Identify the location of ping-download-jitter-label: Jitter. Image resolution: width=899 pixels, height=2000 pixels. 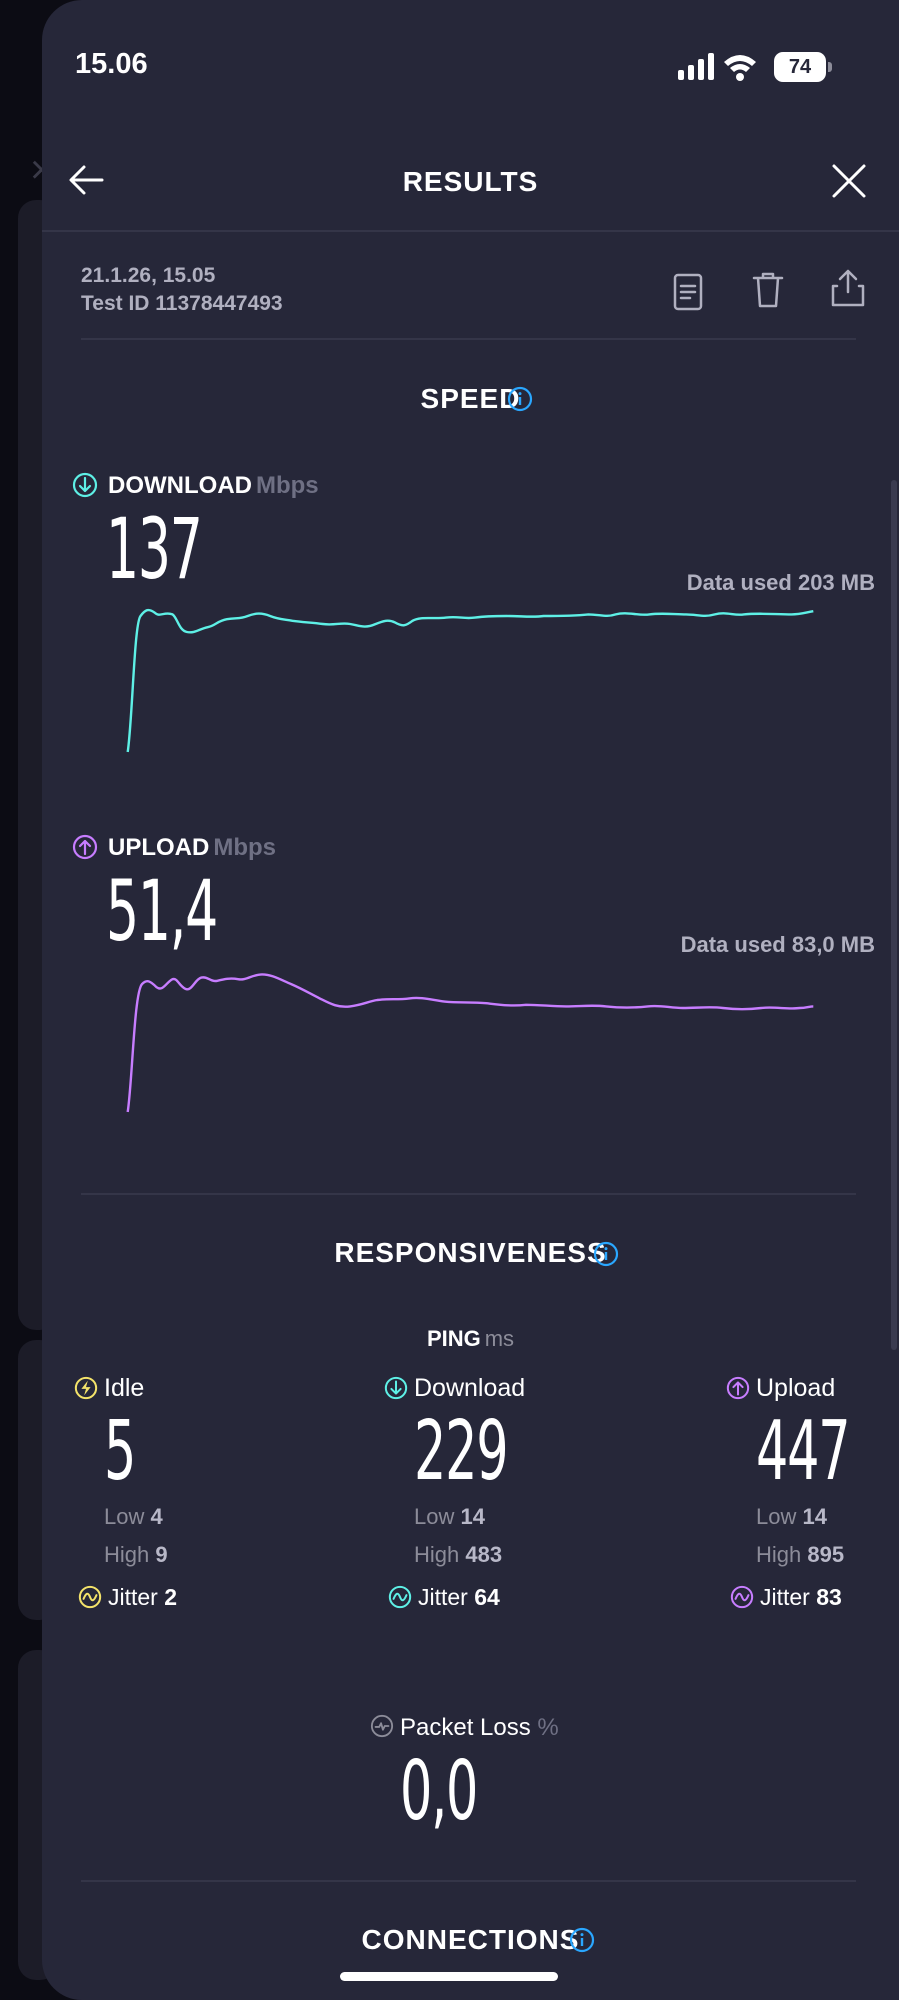
(443, 1597).